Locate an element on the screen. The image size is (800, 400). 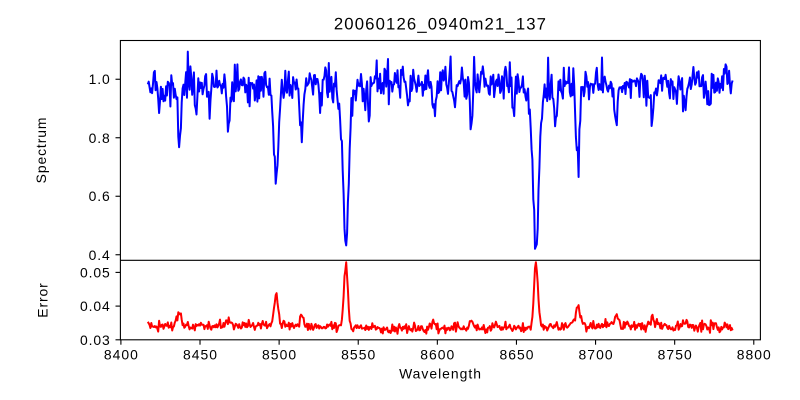
svg-text: 8800 is located at coordinates (754, 355).